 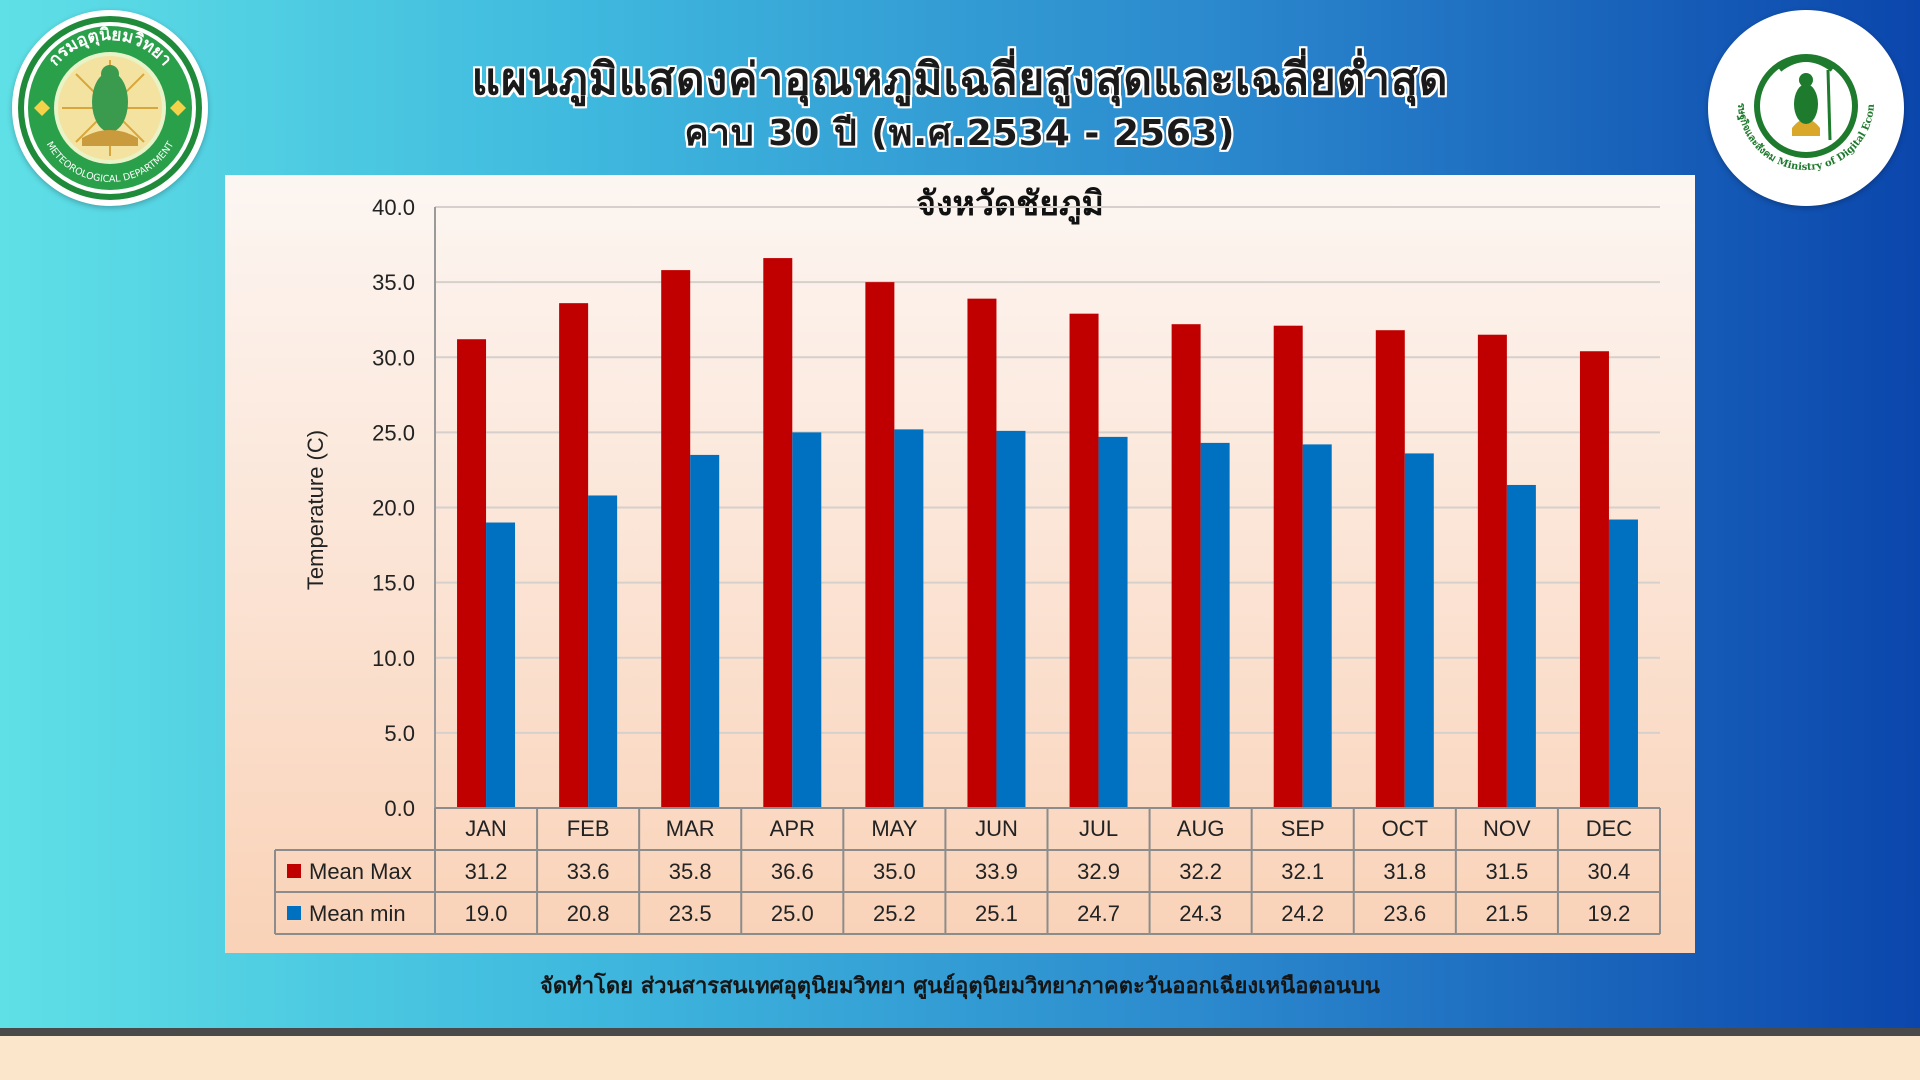 I want to click on data-label: 35.8, so click(x=690, y=871).